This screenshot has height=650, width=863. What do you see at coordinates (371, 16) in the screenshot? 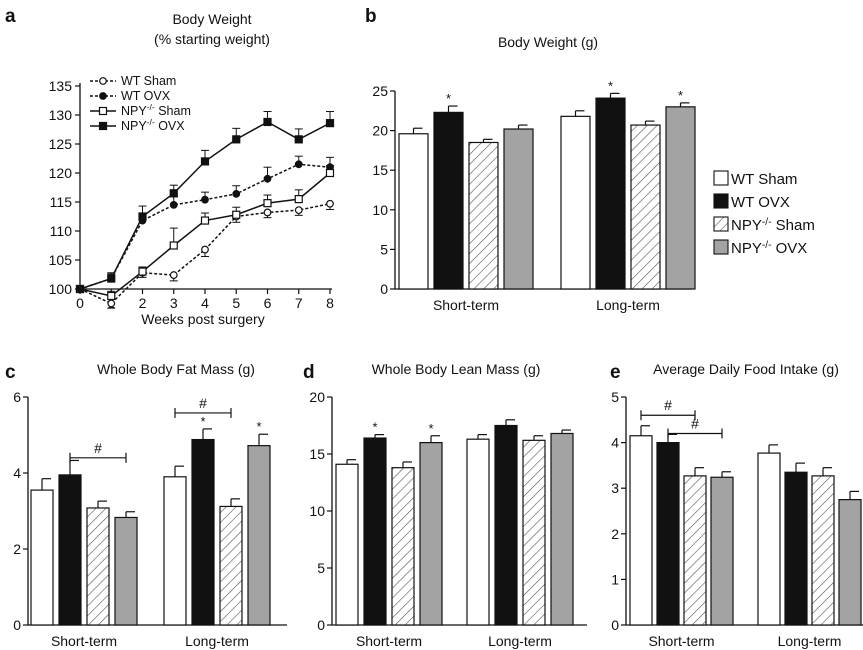
I see `panel-letter-b: b` at bounding box center [371, 16].